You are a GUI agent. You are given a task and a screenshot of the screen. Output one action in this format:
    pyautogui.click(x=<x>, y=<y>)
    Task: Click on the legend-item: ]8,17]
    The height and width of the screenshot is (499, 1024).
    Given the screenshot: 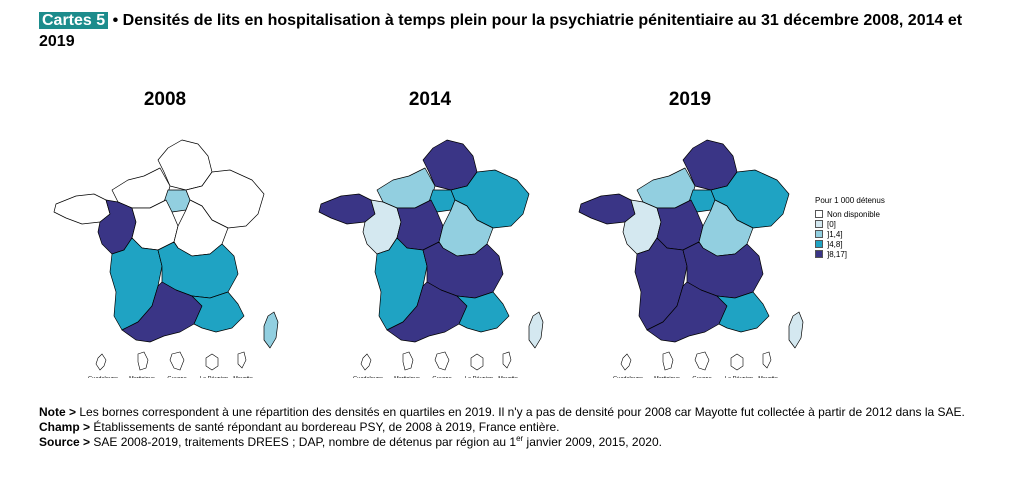 What is the action you would take?
    pyautogui.click(x=850, y=254)
    